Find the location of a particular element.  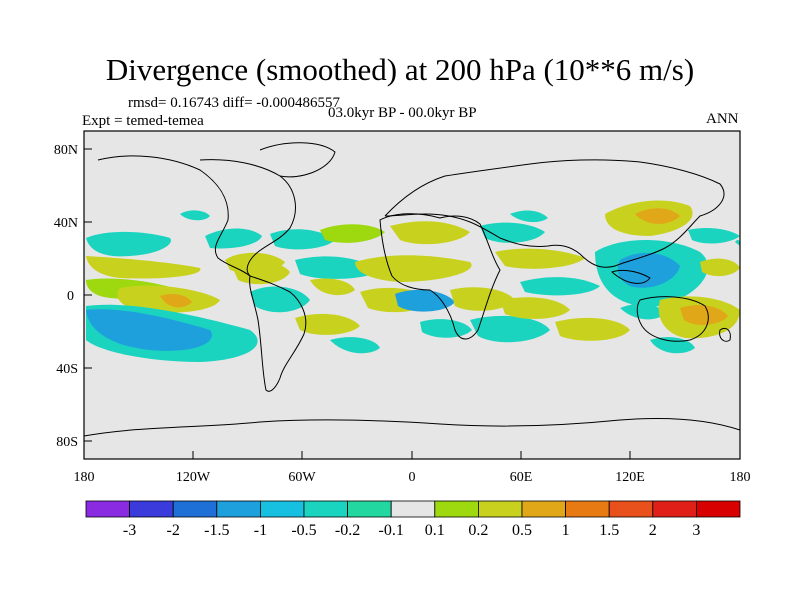

colorbar-label: -0.5 is located at coordinates (303, 530).